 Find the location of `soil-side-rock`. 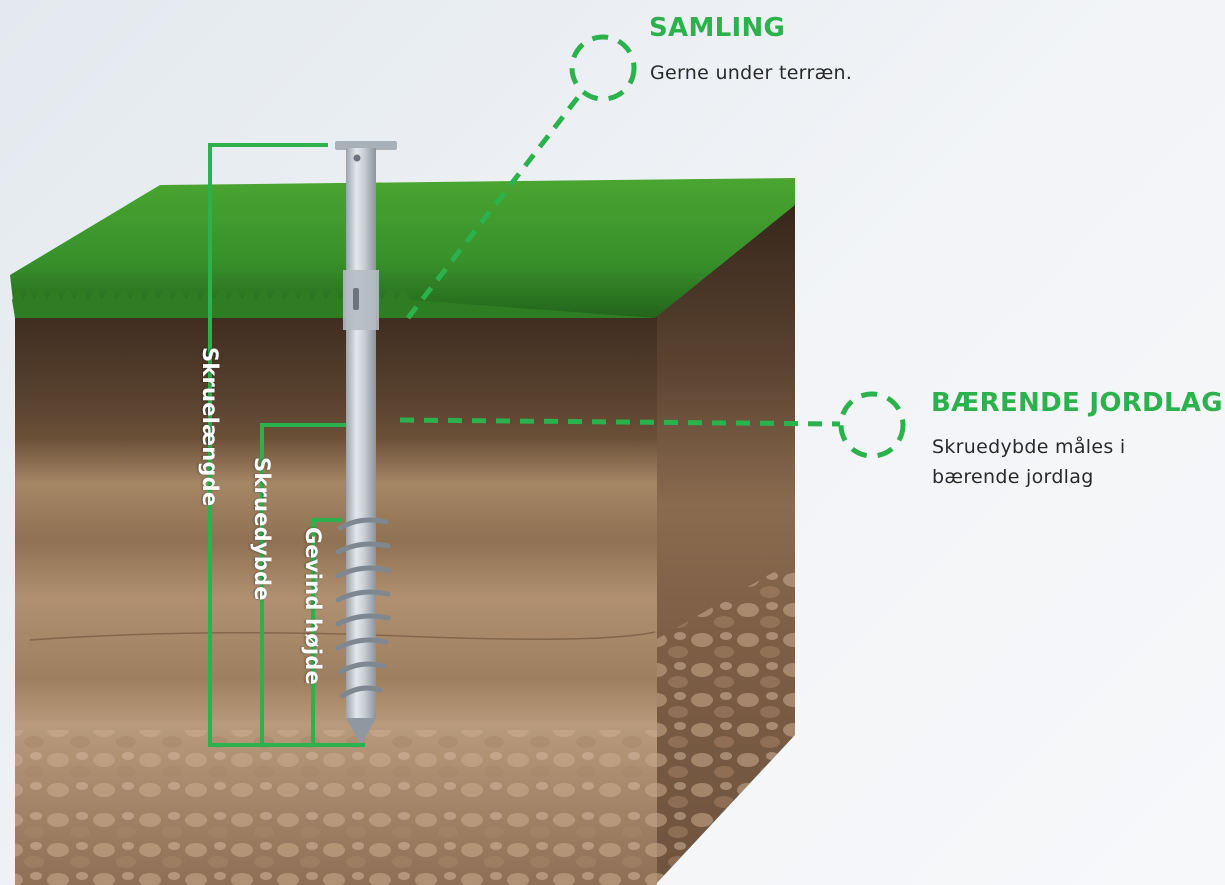

soil-side-rock is located at coordinates (725, 722).